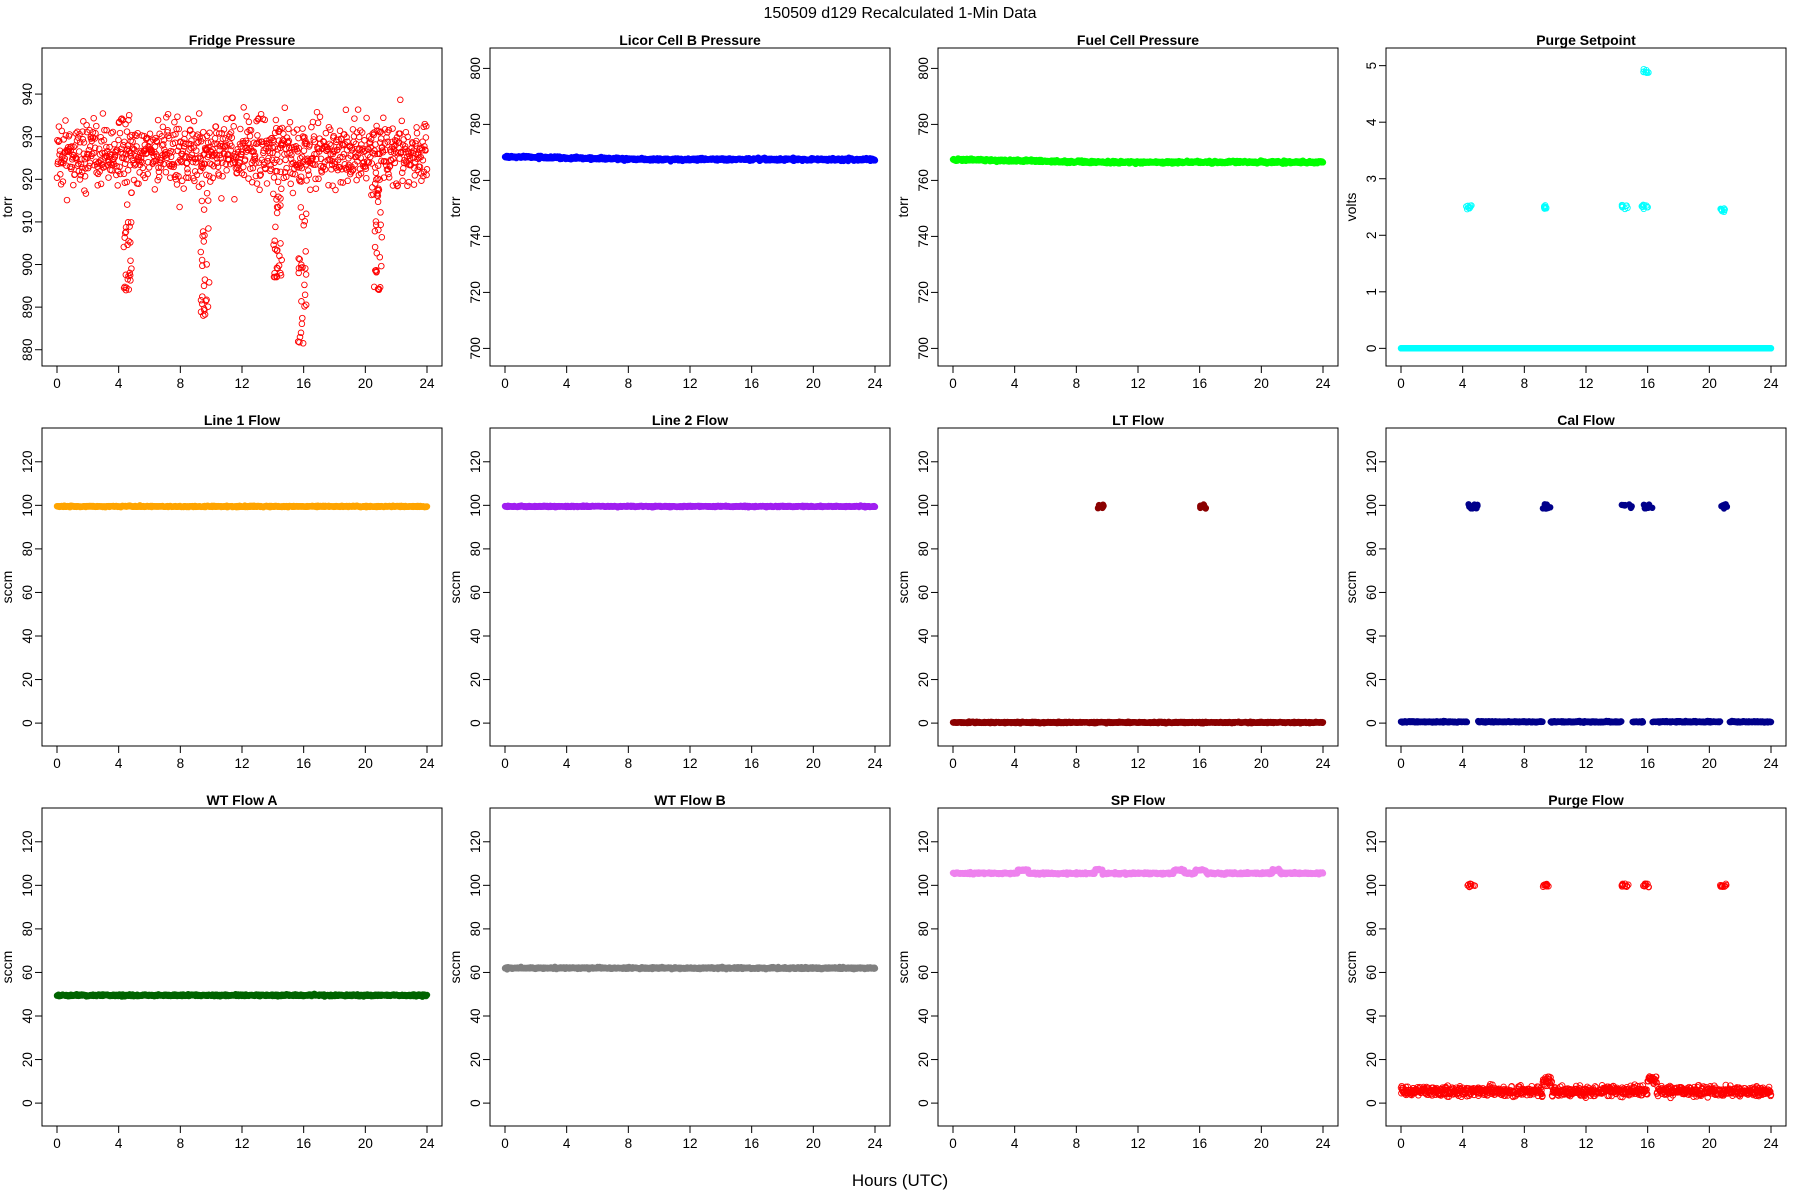  Describe the element at coordinates (689, 763) in the screenshot. I see `x-tick-label: 12` at that location.